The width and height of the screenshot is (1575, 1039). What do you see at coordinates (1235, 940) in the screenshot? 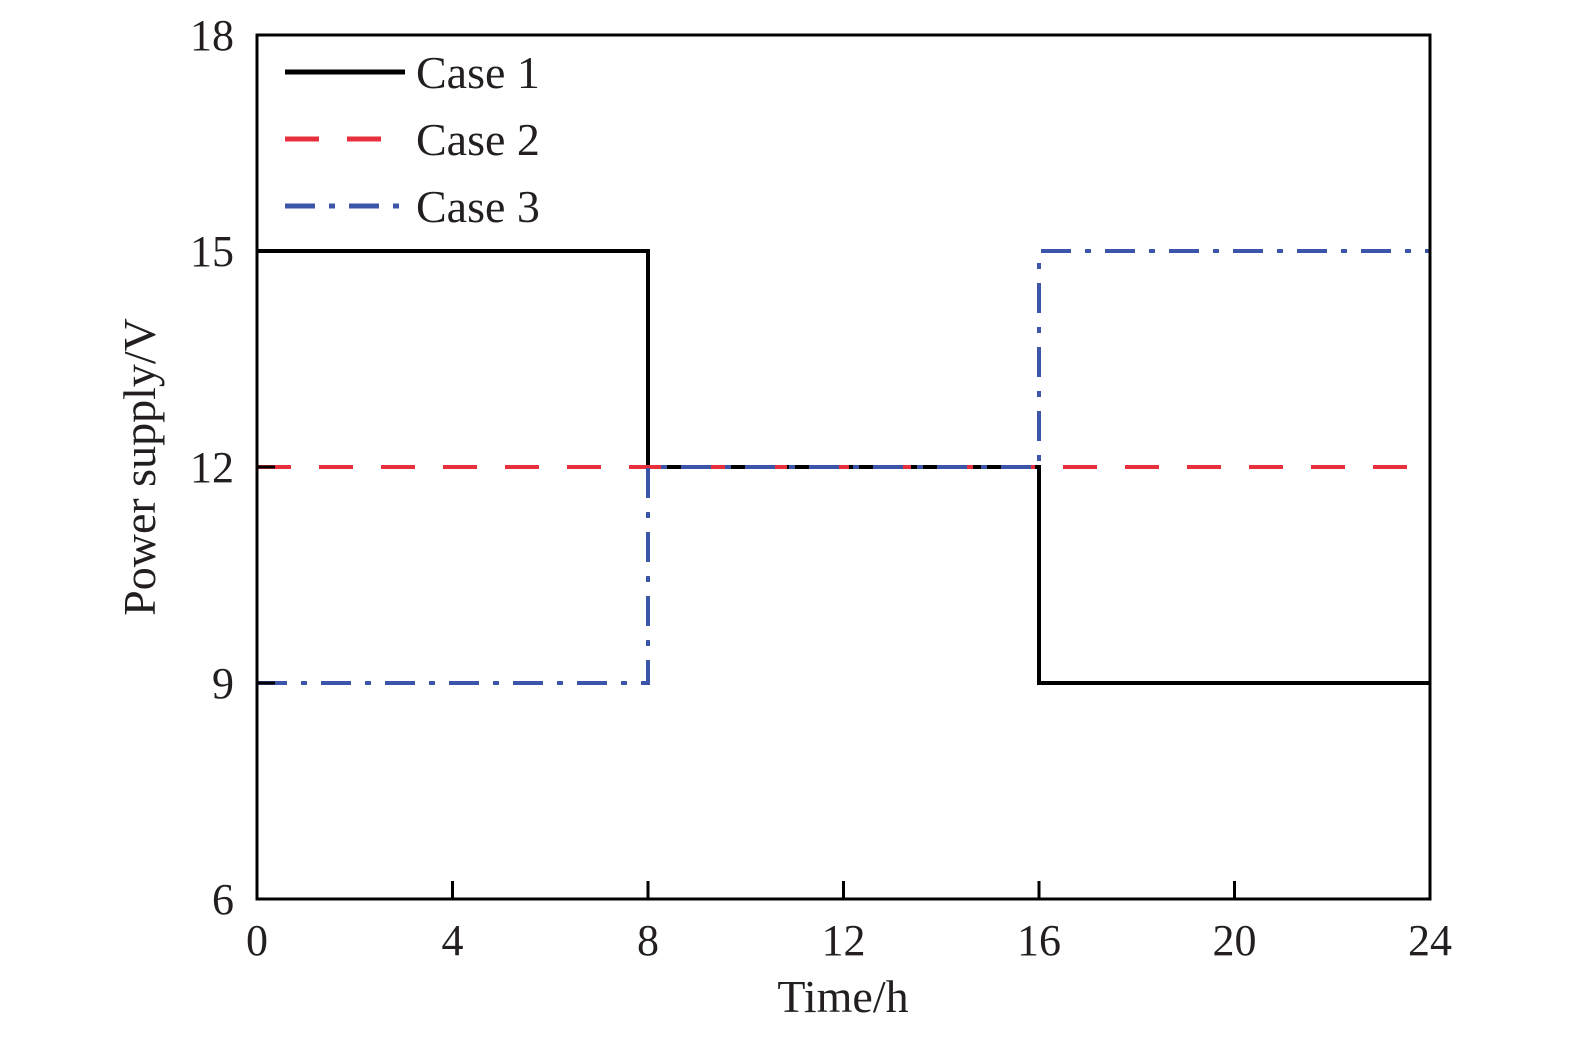
I see `x-tick-label: 20` at bounding box center [1235, 940].